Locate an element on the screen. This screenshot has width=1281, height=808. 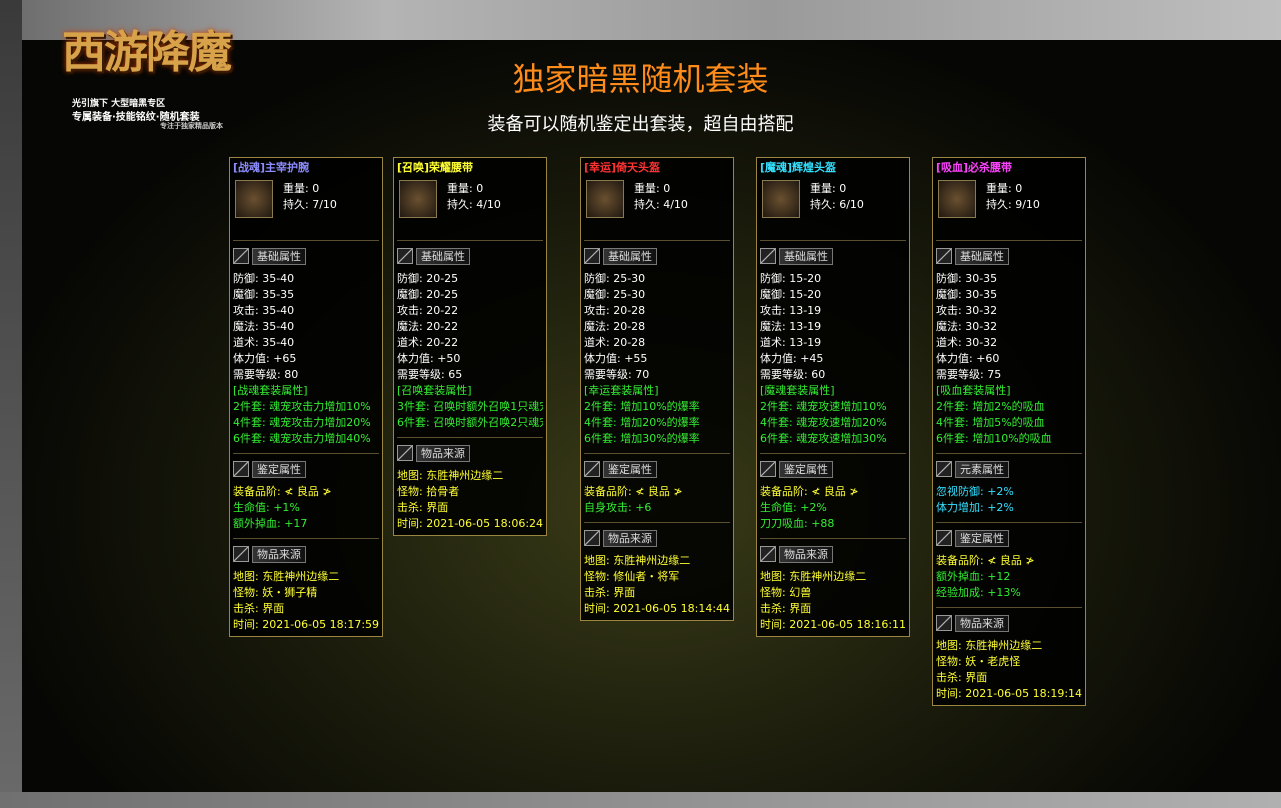
item-header: 重量: 0 持久: 6/10 is located at coordinates (833, 205).